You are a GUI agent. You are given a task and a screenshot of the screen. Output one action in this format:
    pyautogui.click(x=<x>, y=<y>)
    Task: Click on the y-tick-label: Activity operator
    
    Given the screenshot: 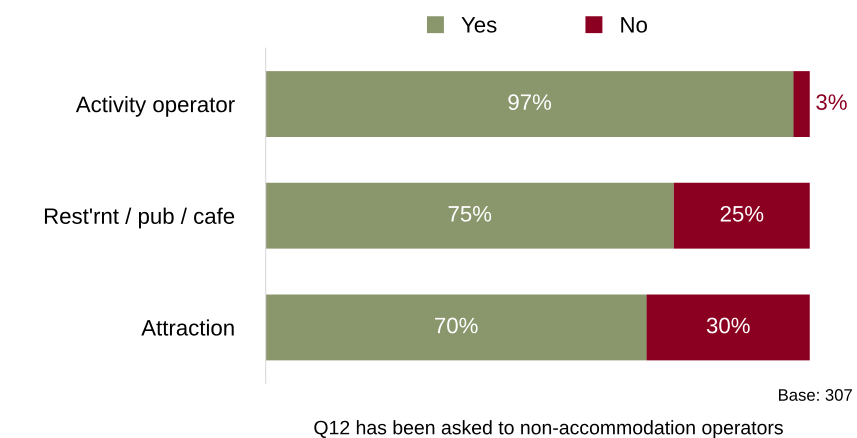 What is the action you would take?
    pyautogui.click(x=155, y=106)
    